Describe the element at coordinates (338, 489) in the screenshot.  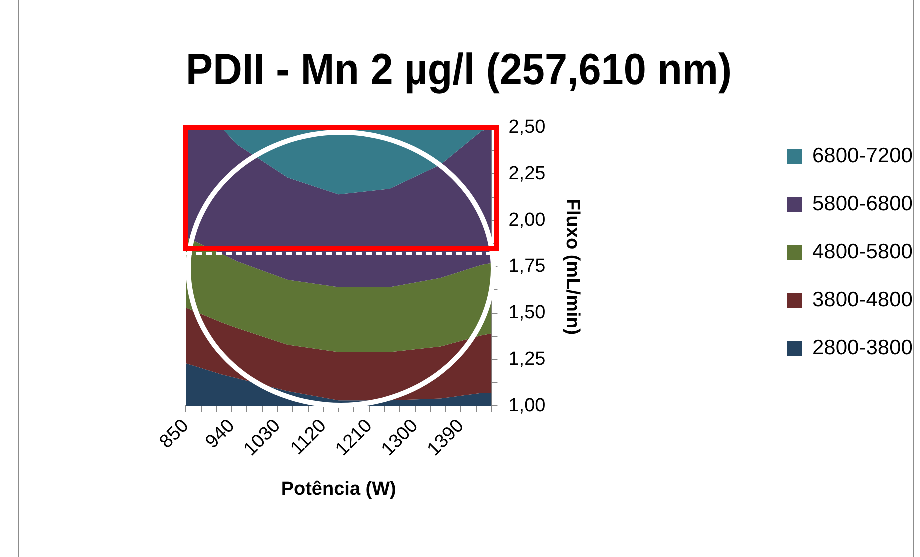
I see `x-axis-title: Potência (W)` at that location.